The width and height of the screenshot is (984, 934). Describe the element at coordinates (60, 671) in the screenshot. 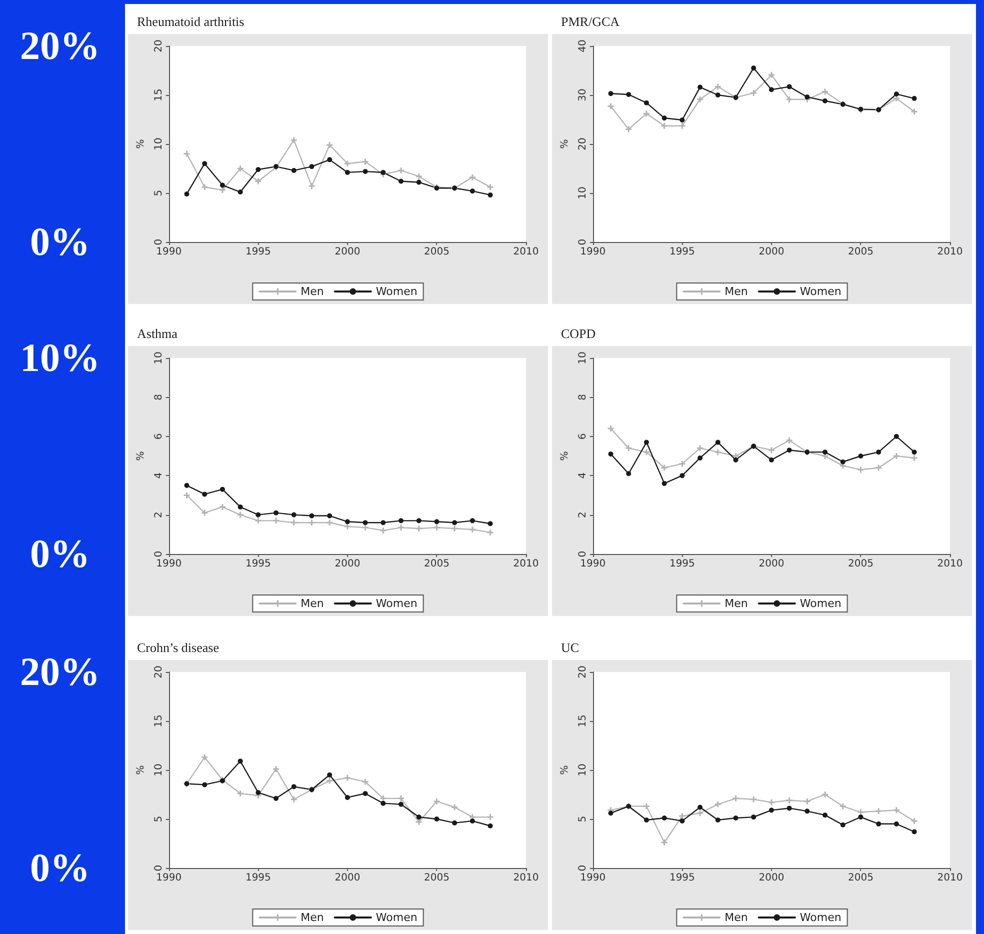

I see `text: 20%` at that location.